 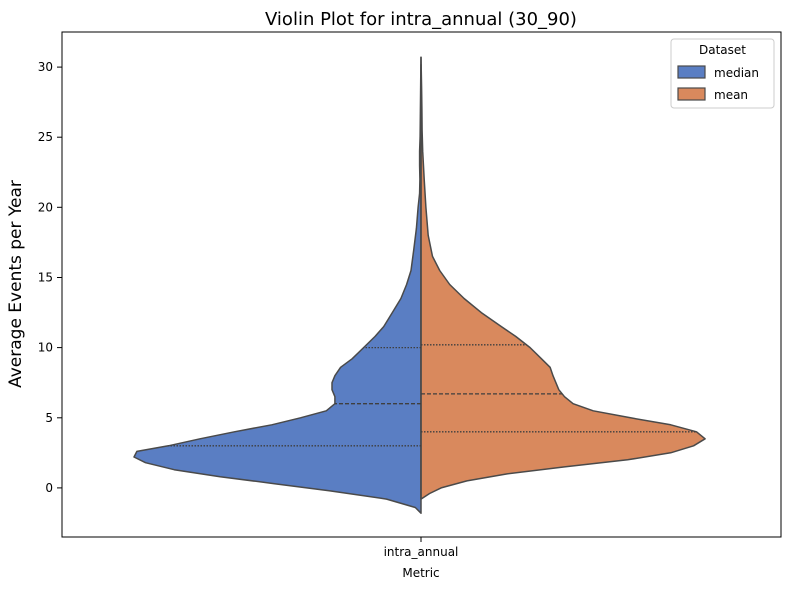 What do you see at coordinates (45, 207) in the screenshot?
I see `y-tick-label: 20` at bounding box center [45, 207].